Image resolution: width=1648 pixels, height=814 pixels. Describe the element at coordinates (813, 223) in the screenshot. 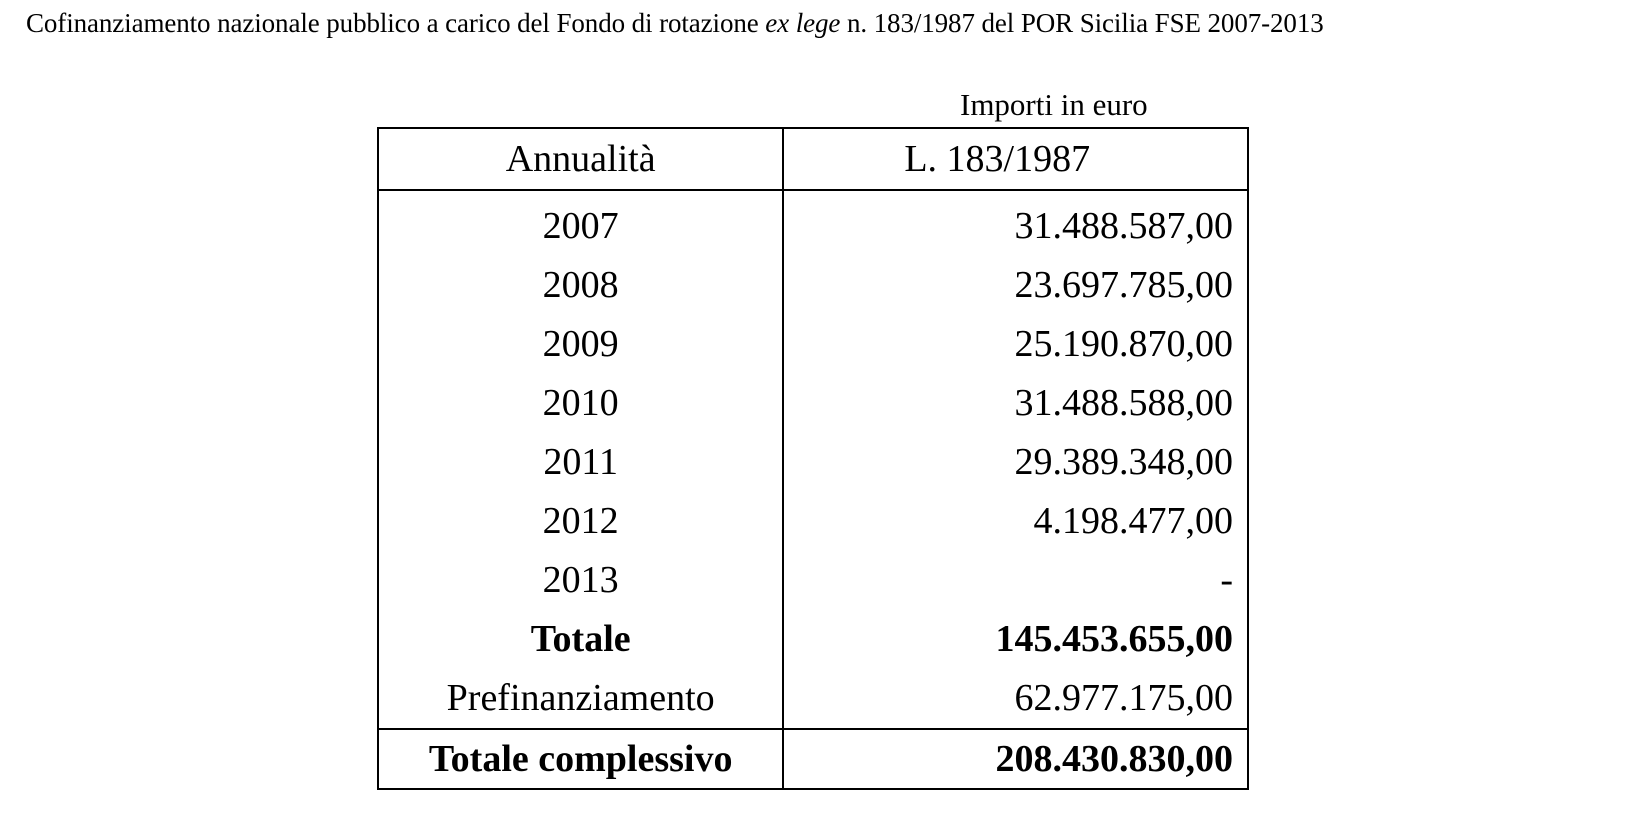

I see `table-row: 2007 31.488.587,00` at that location.